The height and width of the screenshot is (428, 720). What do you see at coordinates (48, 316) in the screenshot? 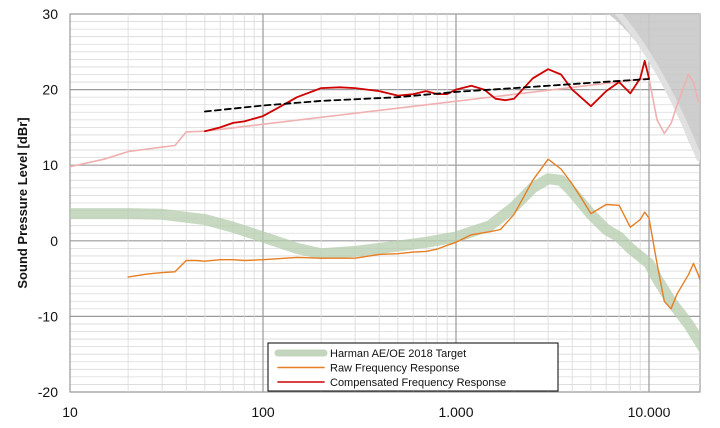
I see `y-tick-label: -10` at bounding box center [48, 316].